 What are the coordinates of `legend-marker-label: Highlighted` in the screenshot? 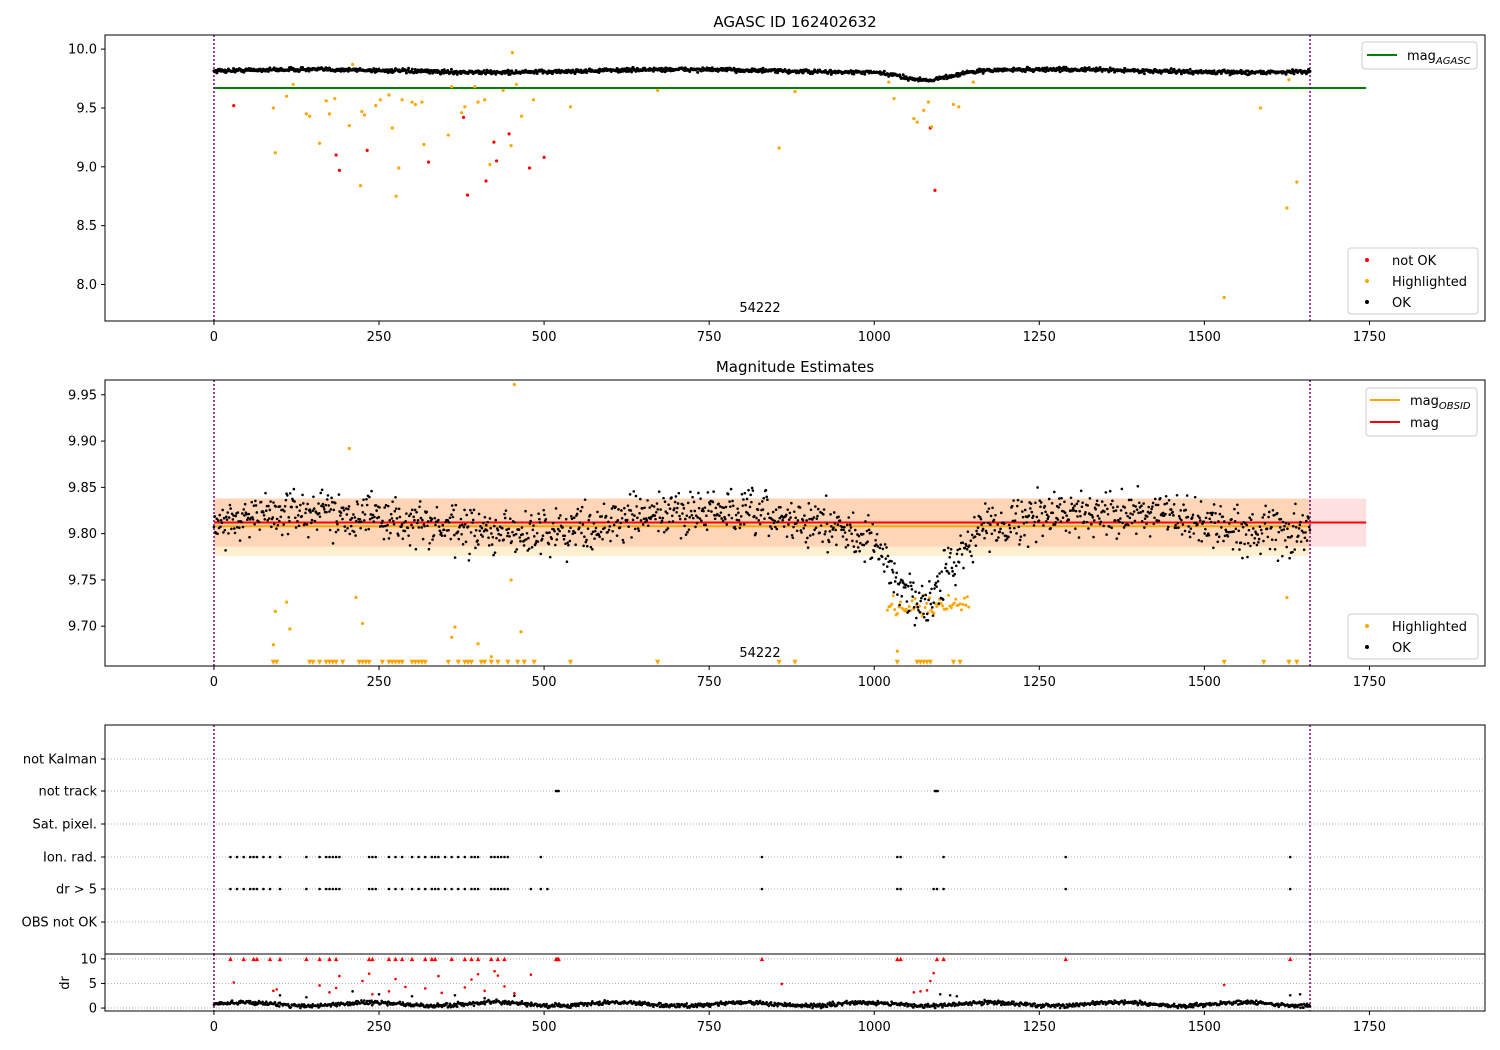 It's located at (1429, 627).